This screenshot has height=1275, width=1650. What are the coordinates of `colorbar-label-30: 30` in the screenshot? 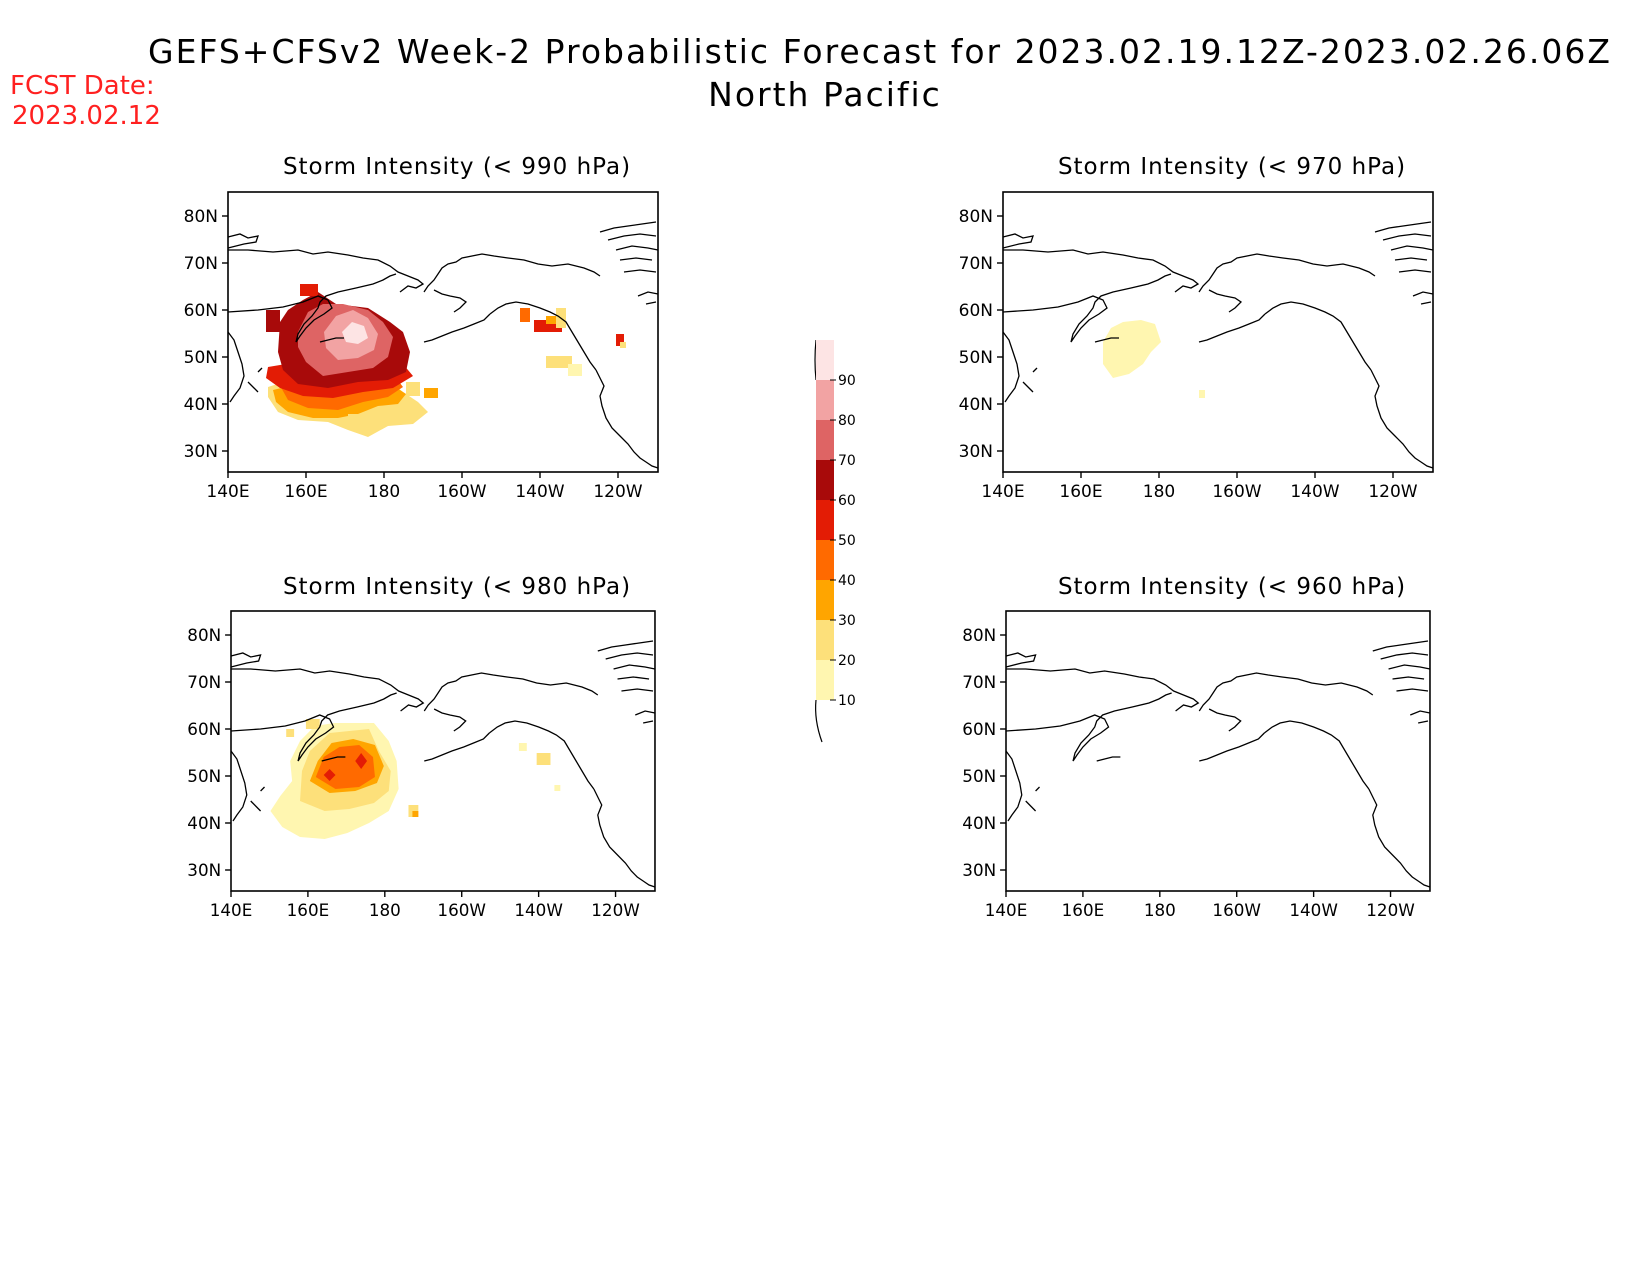 It's located at (847, 621).